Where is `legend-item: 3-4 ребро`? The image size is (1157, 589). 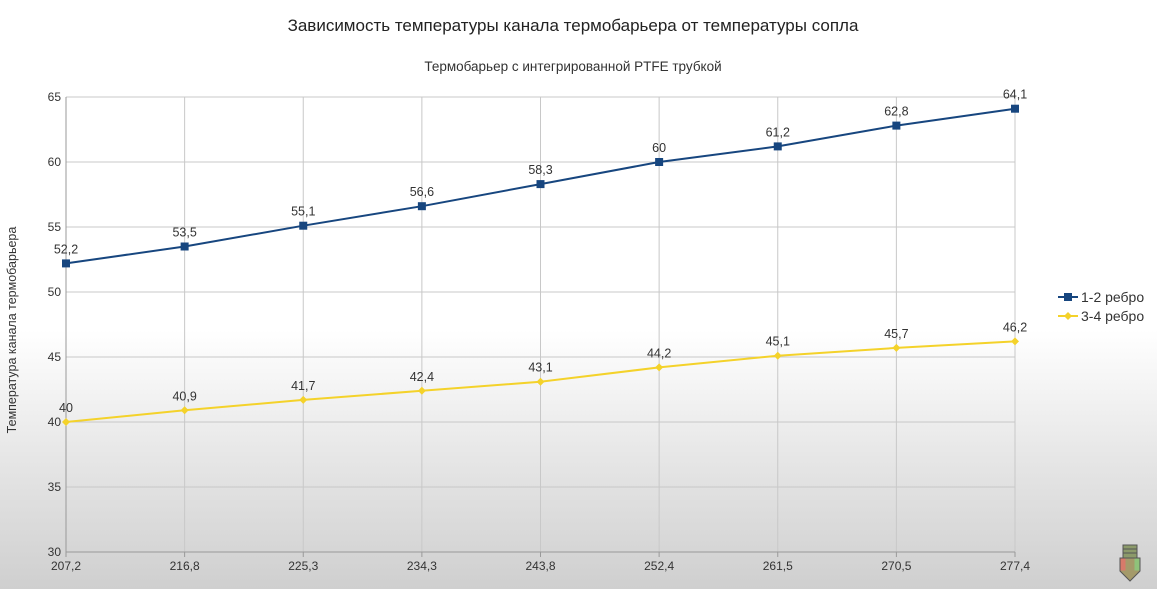 legend-item: 3-4 ребро is located at coordinates (1101, 316).